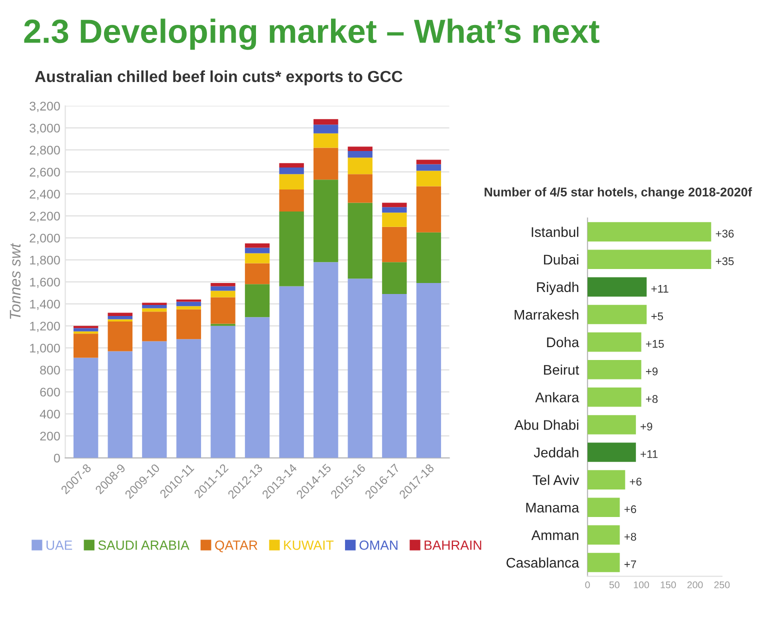 This screenshot has height=623, width=768. Describe the element at coordinates (45, 305) in the screenshot. I see `y-tick-label: 1,400` at that location.